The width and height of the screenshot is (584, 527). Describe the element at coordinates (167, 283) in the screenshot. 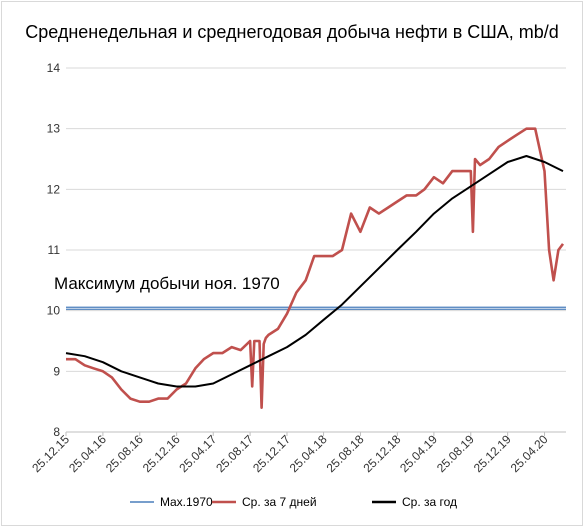

I see `annotation-text: Максимум добычи ноя. 1970` at that location.